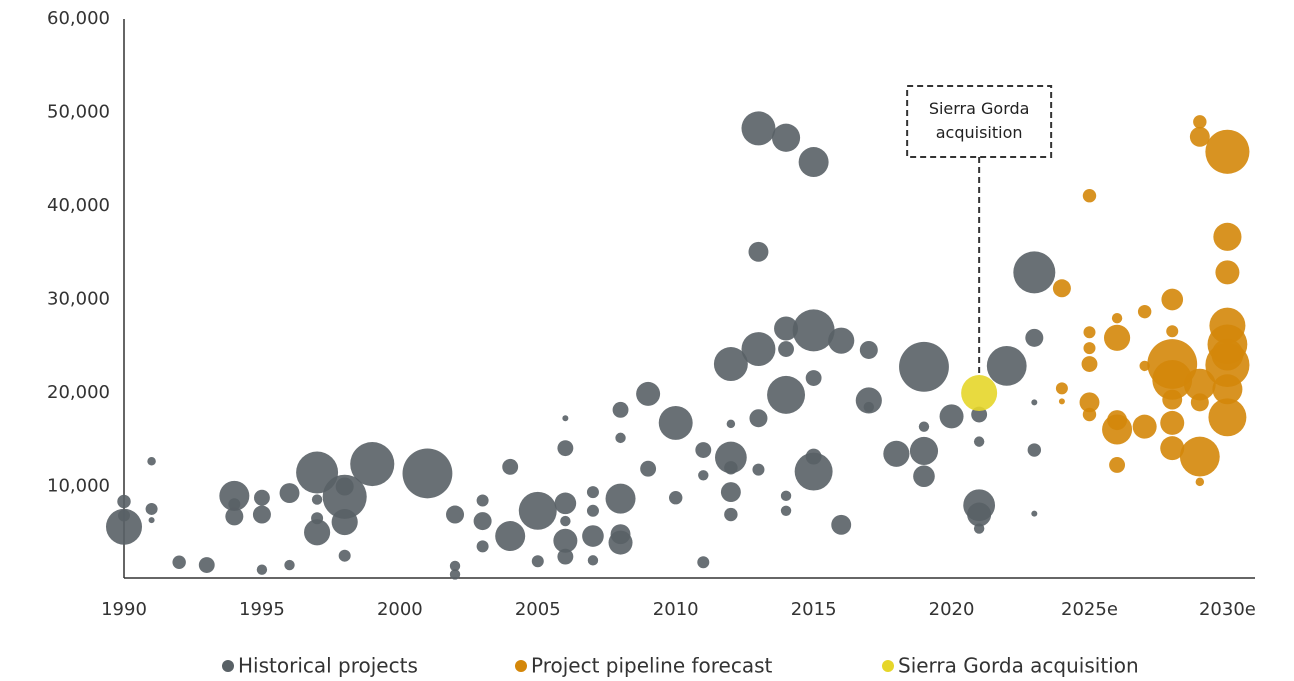 The image size is (1294, 681). Describe the element at coordinates (676, 609) in the screenshot. I see `x-tick-label: 2010` at that location.